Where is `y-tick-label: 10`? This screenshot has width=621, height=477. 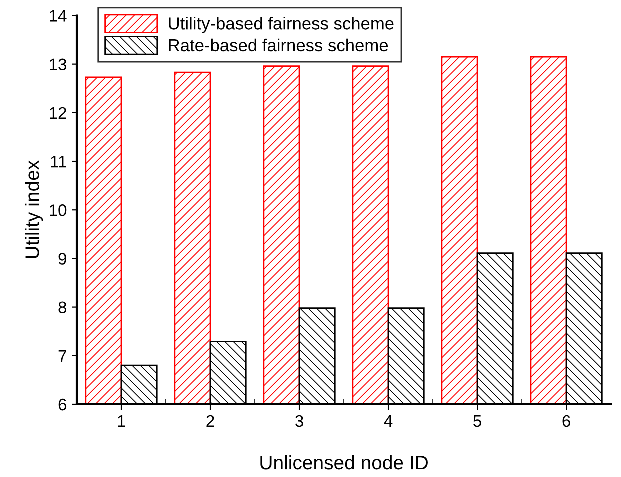 y-tick-label: 10 is located at coordinates (58, 210).